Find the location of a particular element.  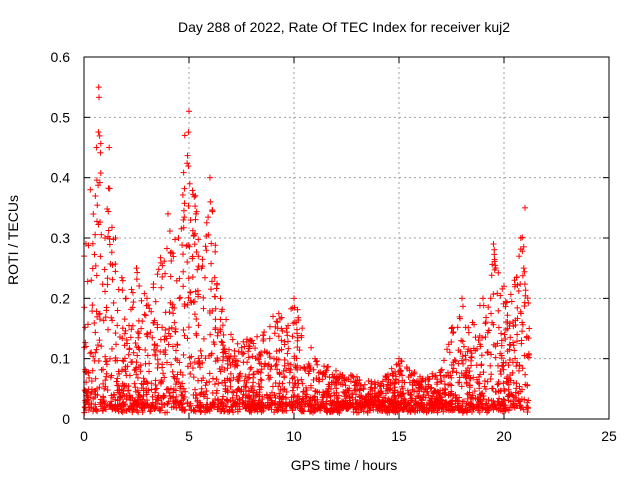

y-tick-label: 0.1 is located at coordinates (61, 359).